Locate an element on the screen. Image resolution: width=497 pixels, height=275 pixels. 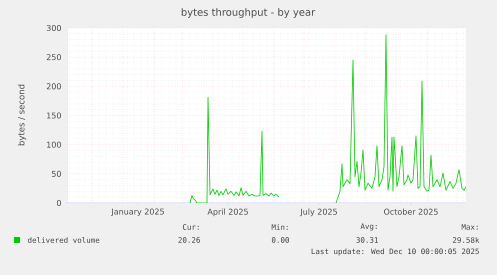
y-tick-label: 100 is located at coordinates (54, 145).